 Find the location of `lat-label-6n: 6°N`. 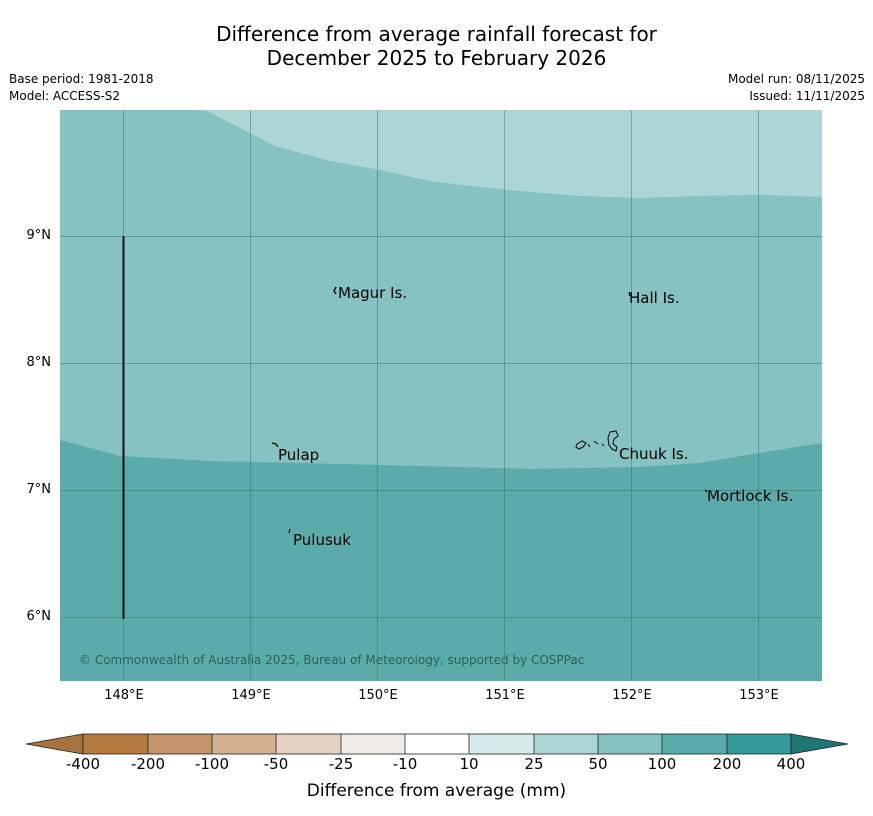

lat-label-6n: 6°N is located at coordinates (39, 616).